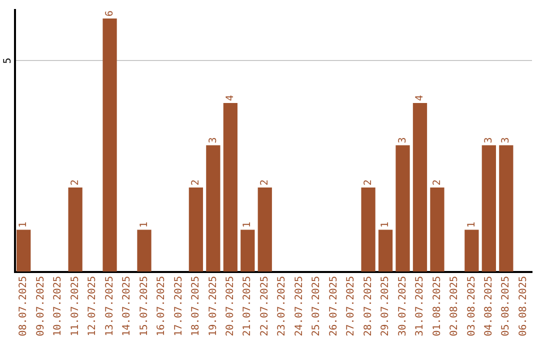 Image resolution: width=540 pixels, height=340 pixels. What do you see at coordinates (213, 306) in the screenshot?
I see `x-tick-label: 19.07.2025` at bounding box center [213, 306].